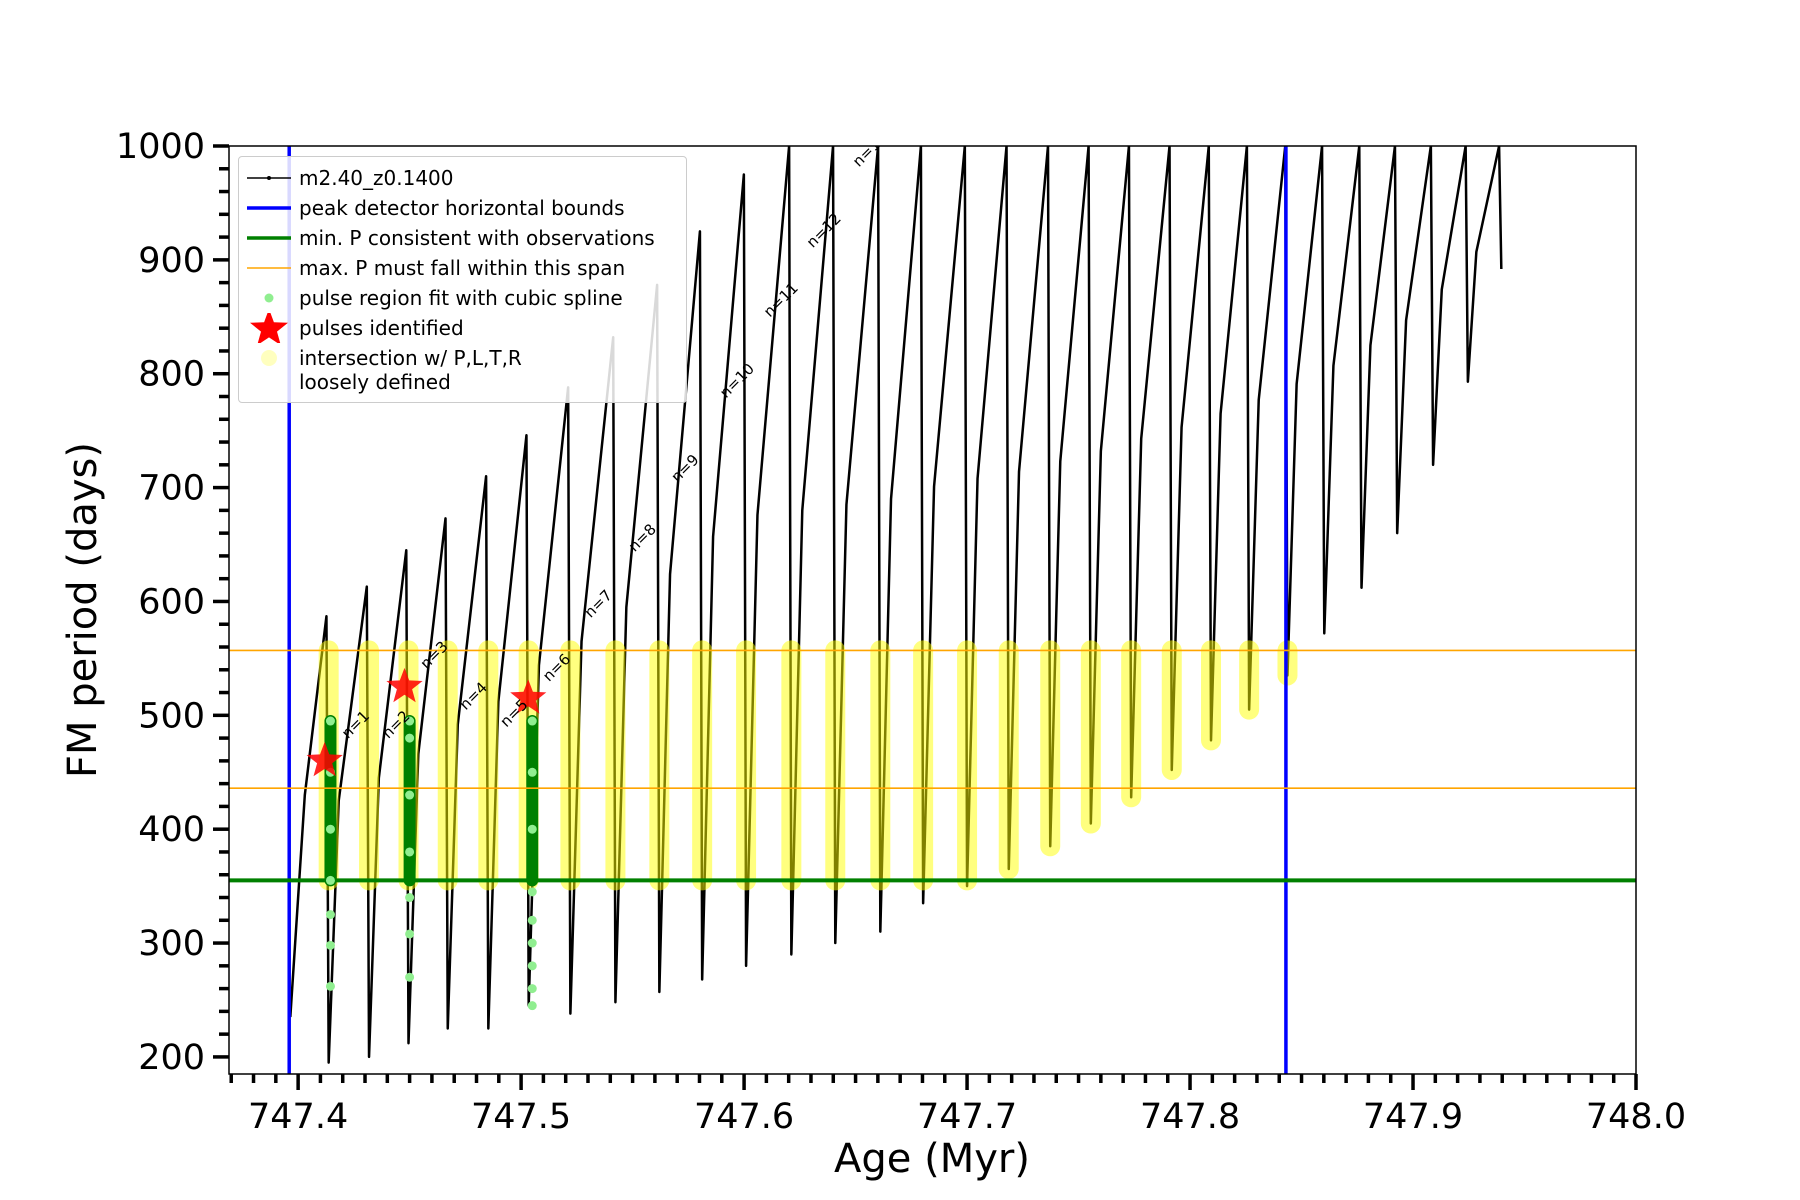 The width and height of the screenshot is (1800, 1200). Describe the element at coordinates (521, 1117) in the screenshot. I see `x-tick-label: 747.5` at that location.